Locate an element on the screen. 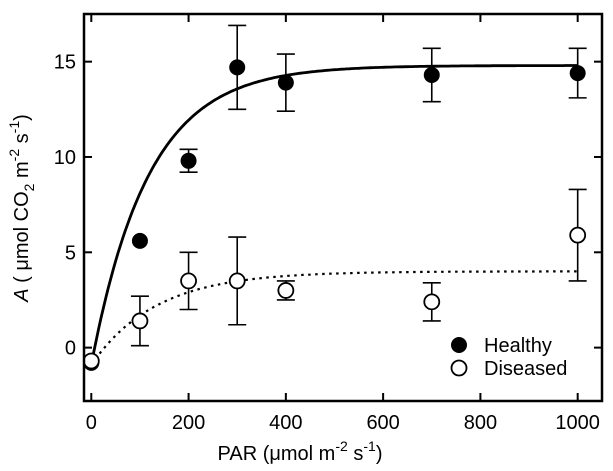 The image size is (613, 471). x-tick-label: 800 is located at coordinates (480, 423).